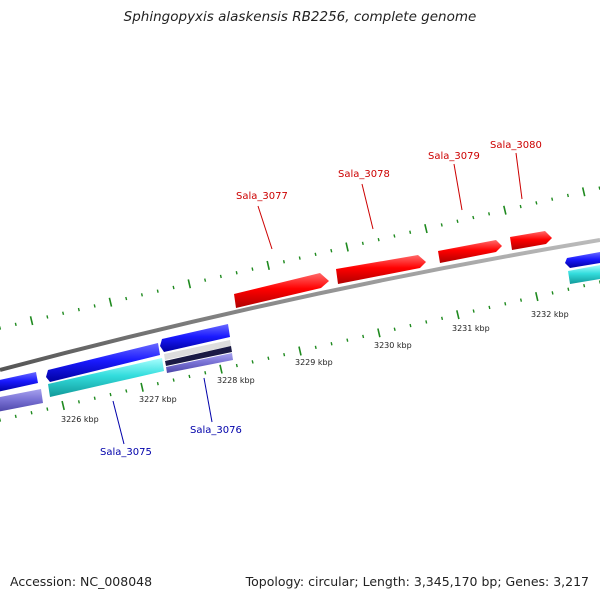 The image size is (600, 600). What do you see at coordinates (314, 362) in the screenshot?
I see `scale-label: 3229 kbp` at bounding box center [314, 362].